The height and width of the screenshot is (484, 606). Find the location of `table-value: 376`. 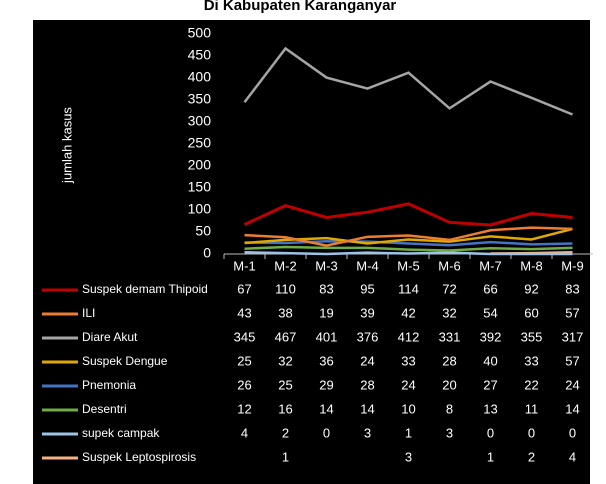

table-value: 376 is located at coordinates (368, 336).